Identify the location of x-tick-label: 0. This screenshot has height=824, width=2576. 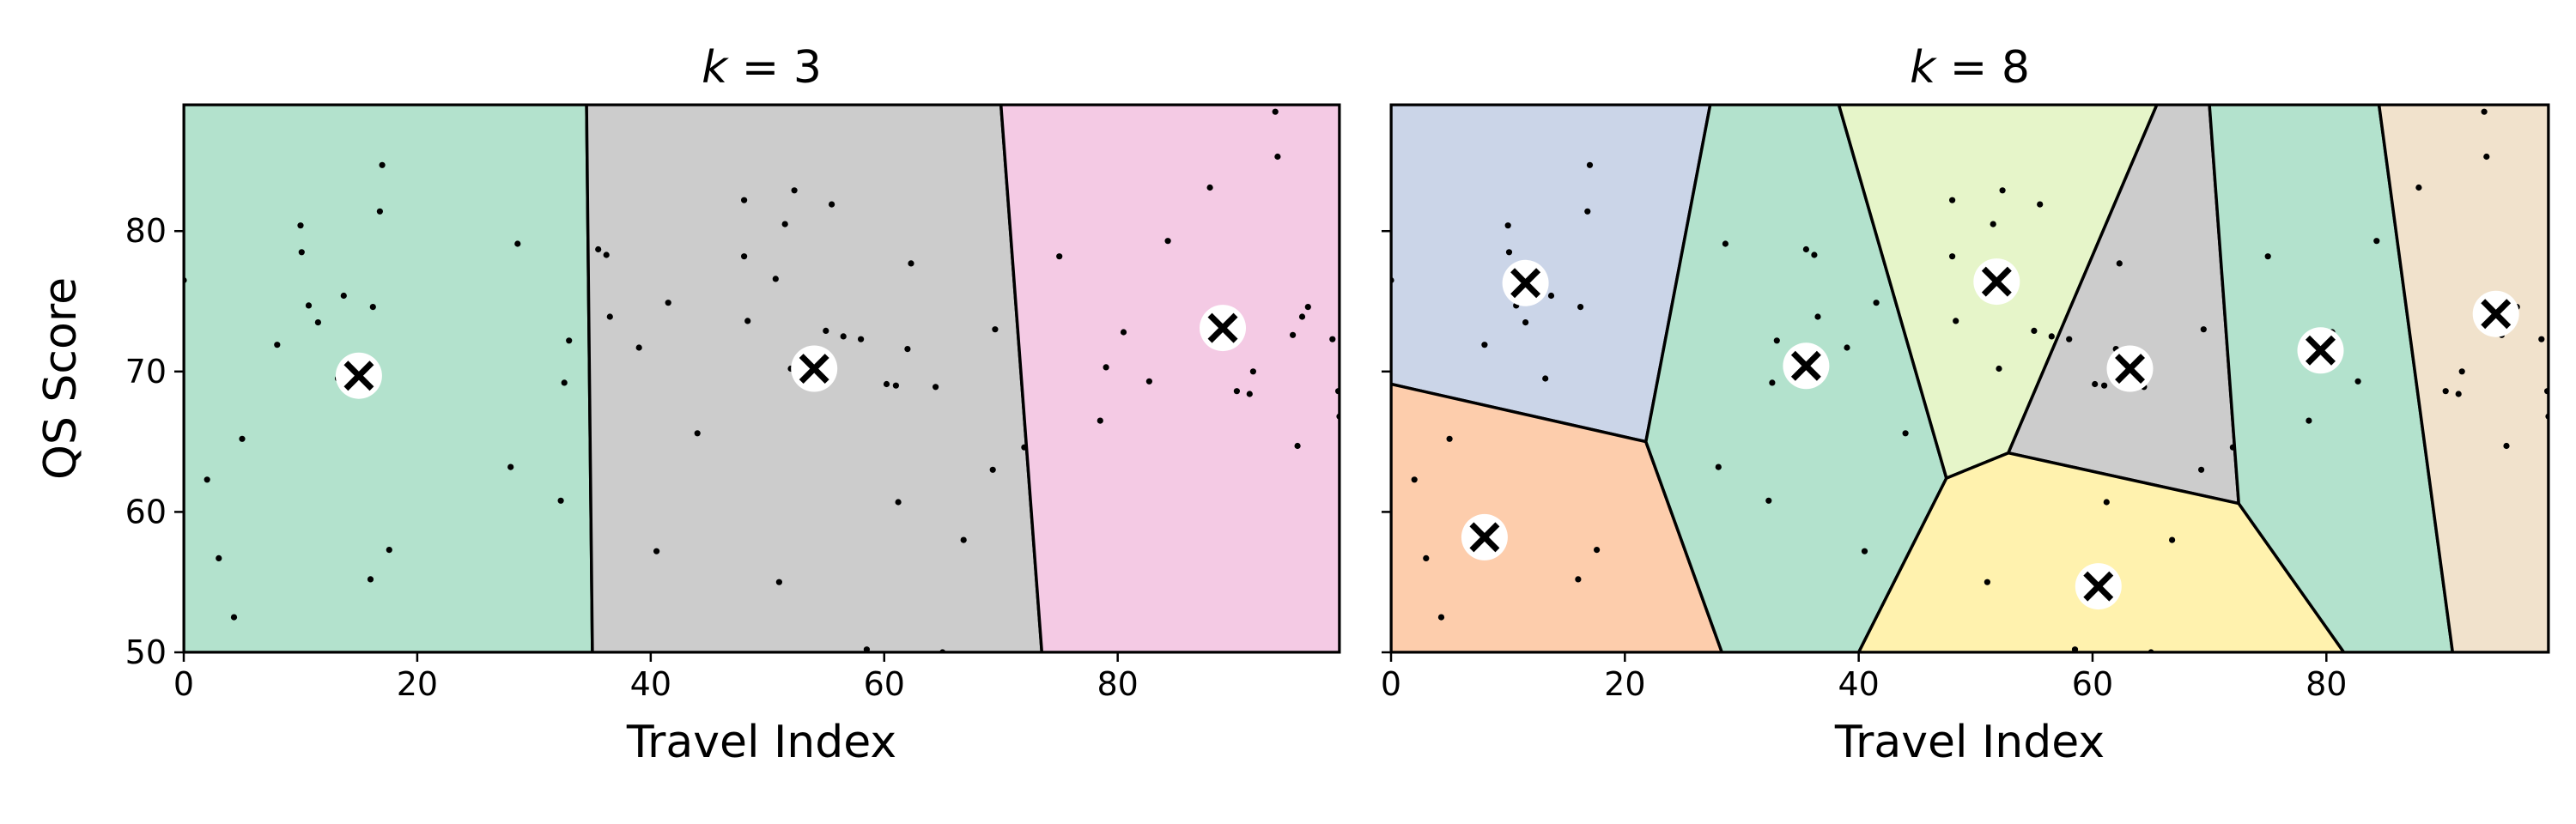
(183, 684).